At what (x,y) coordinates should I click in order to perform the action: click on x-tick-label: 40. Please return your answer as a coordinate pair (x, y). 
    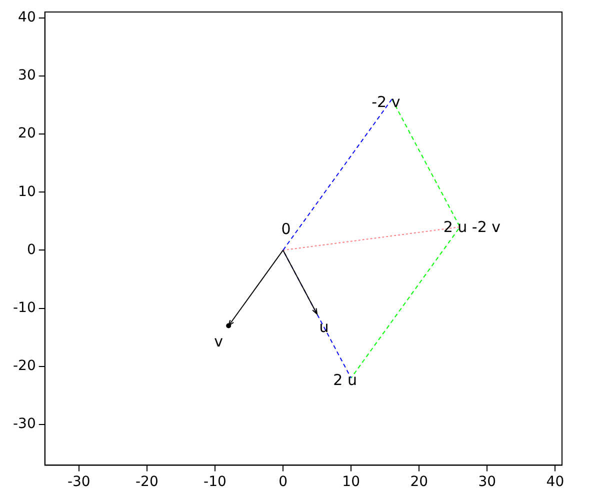
    Looking at the image, I should click on (555, 482).